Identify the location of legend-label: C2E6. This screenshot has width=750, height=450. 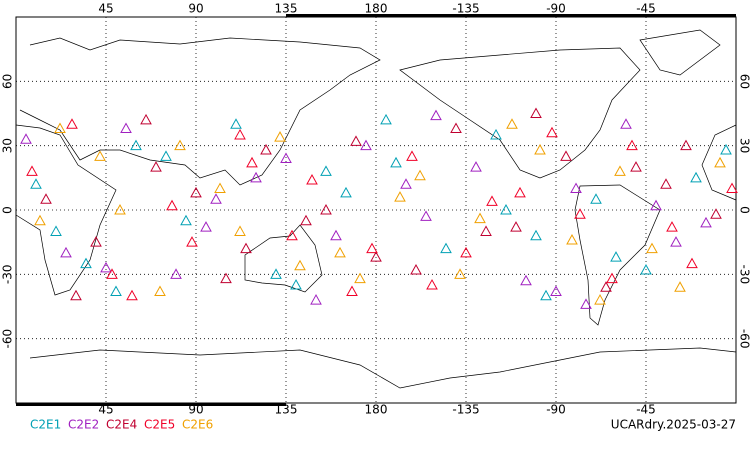
(197, 425).